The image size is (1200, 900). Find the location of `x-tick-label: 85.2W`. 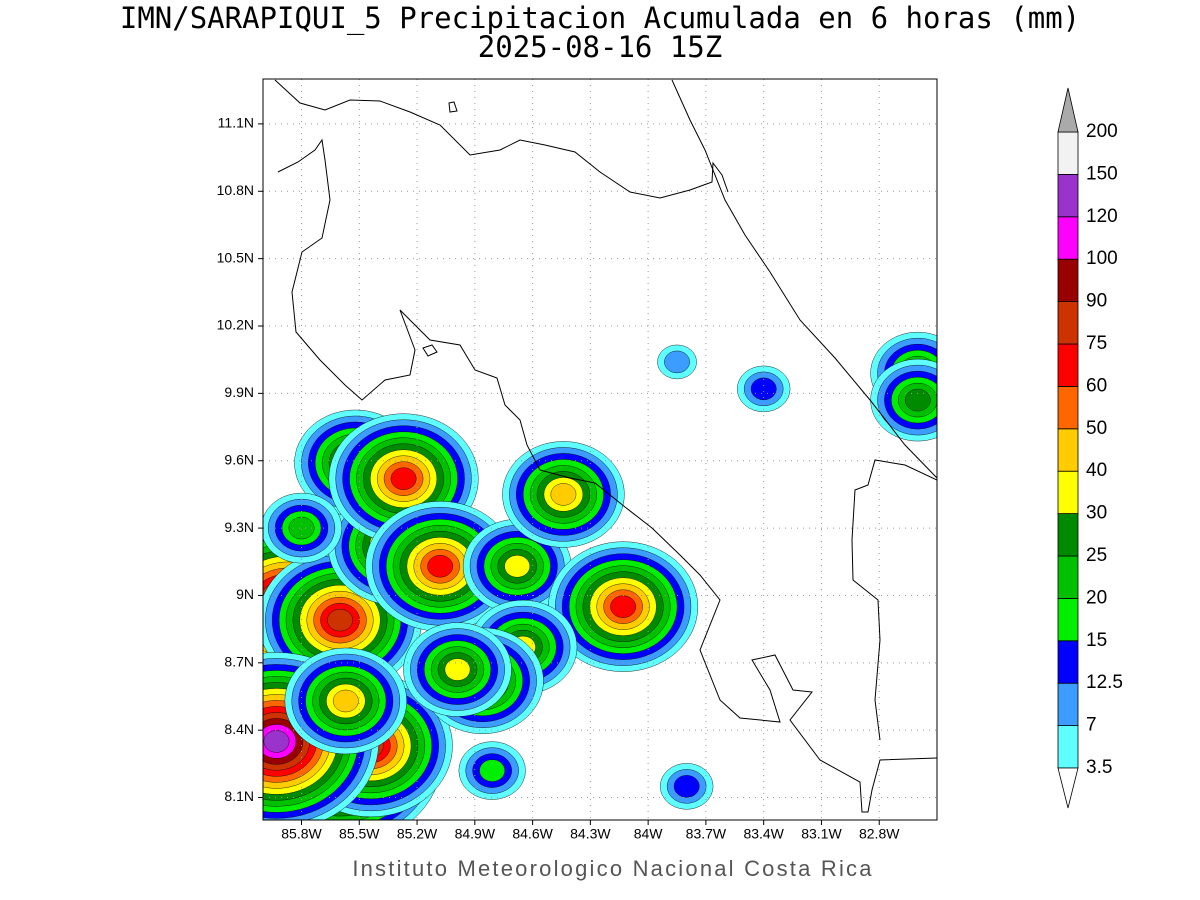

x-tick-label: 85.2W is located at coordinates (417, 834).